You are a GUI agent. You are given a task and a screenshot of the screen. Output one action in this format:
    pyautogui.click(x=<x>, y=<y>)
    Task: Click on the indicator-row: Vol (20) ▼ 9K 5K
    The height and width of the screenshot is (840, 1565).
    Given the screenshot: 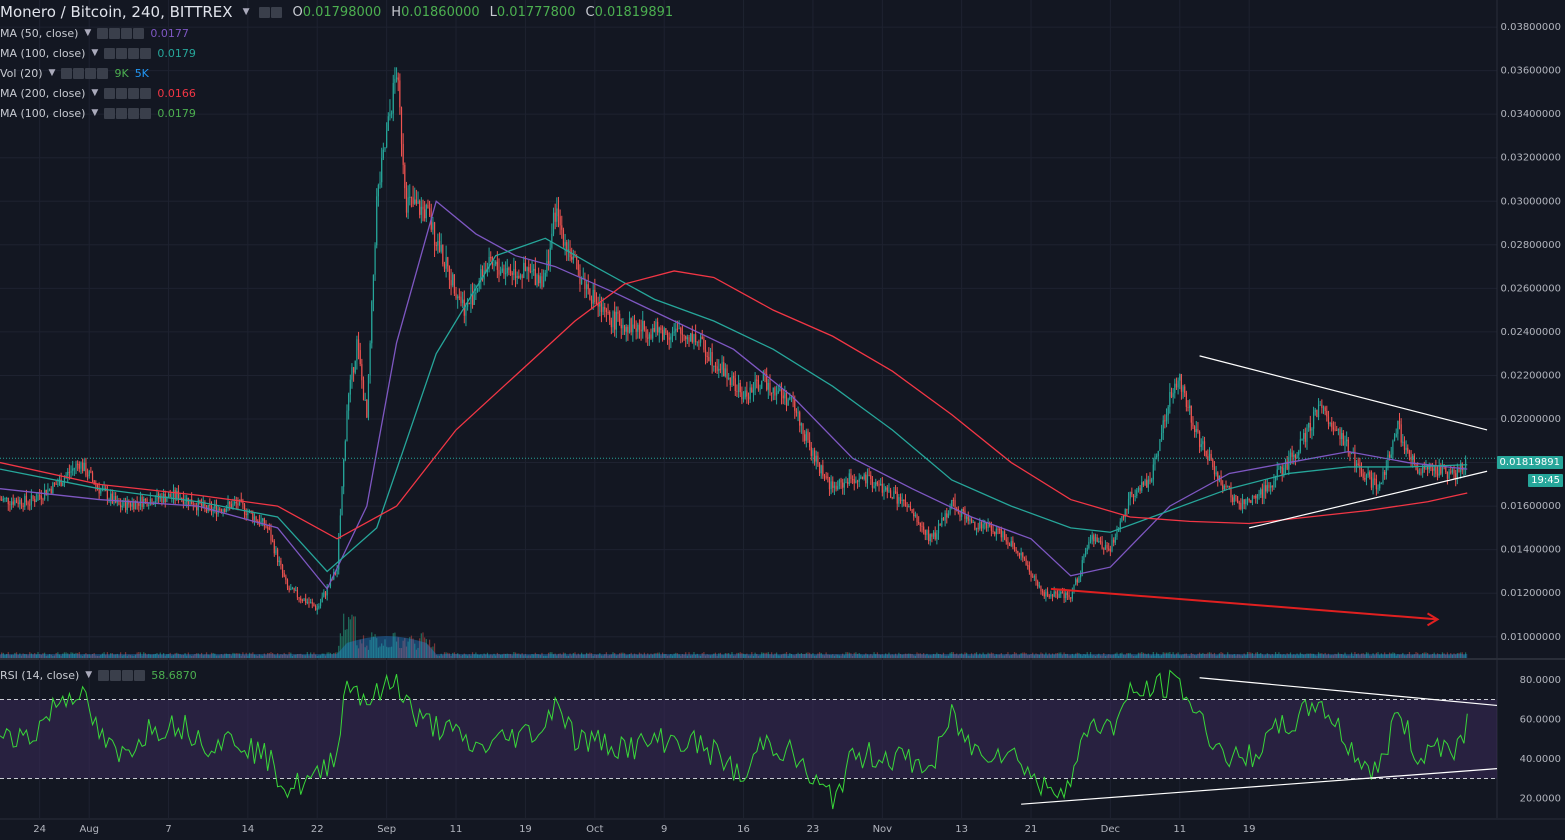 What is the action you would take?
    pyautogui.click(x=74, y=73)
    